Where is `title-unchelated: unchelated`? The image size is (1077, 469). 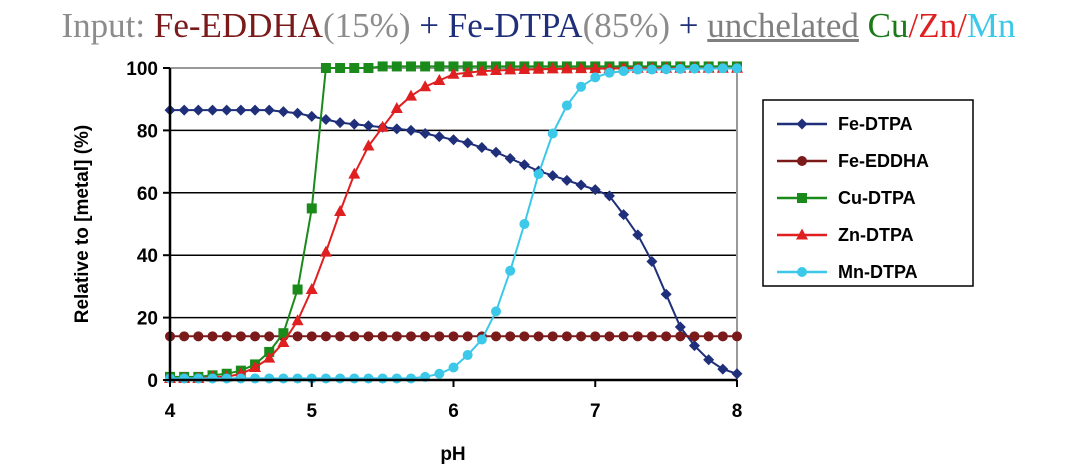 title-unchelated: unchelated is located at coordinates (783, 25).